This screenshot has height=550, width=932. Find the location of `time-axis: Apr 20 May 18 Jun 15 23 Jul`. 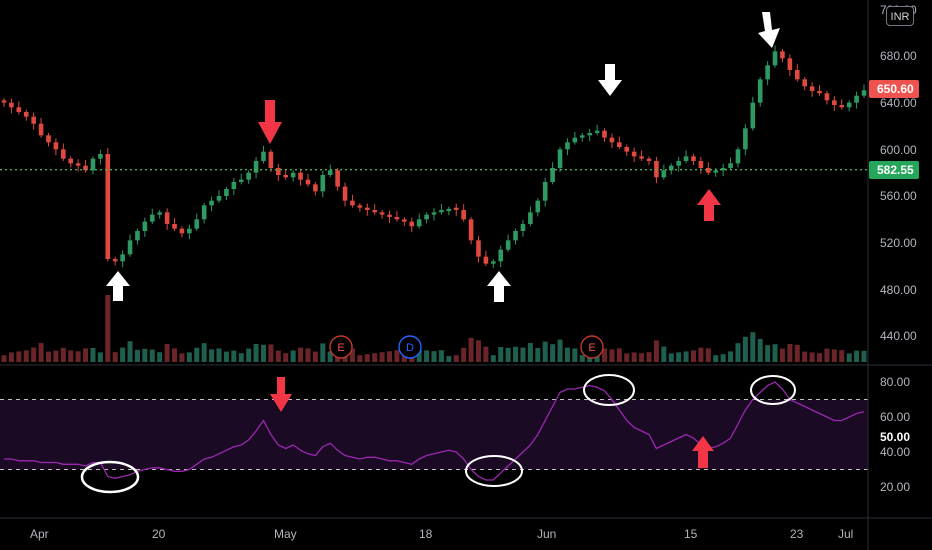

time-axis: Apr 20 May 18 Jun 15 23 Jul is located at coordinates (441, 534).